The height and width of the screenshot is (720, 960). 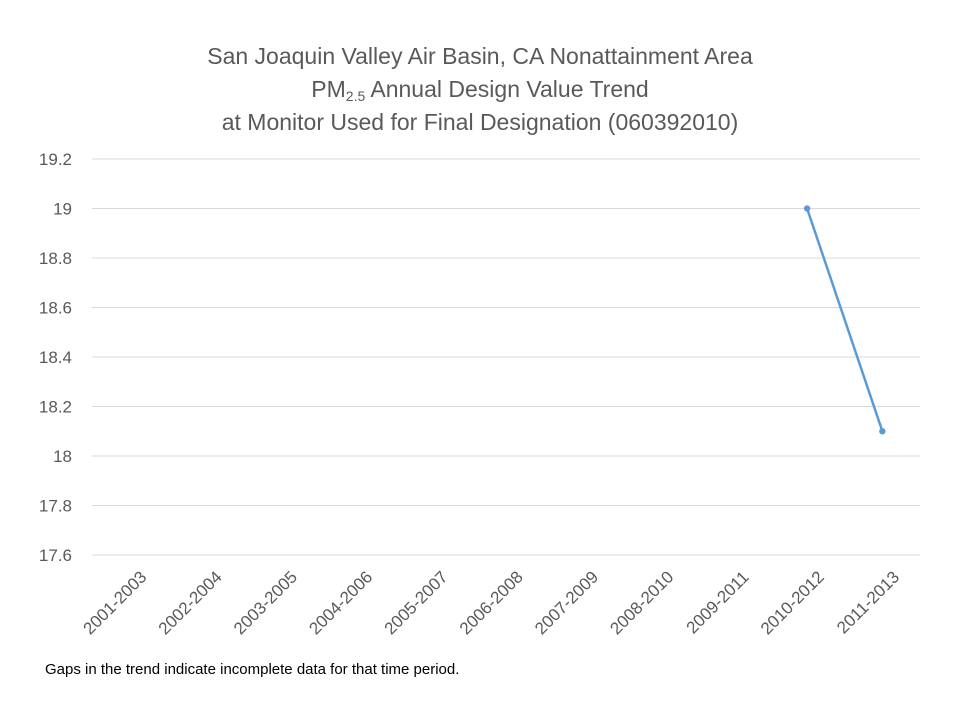 I want to click on title-suffix-text: Annual Design Value Trend, so click(x=507, y=89).